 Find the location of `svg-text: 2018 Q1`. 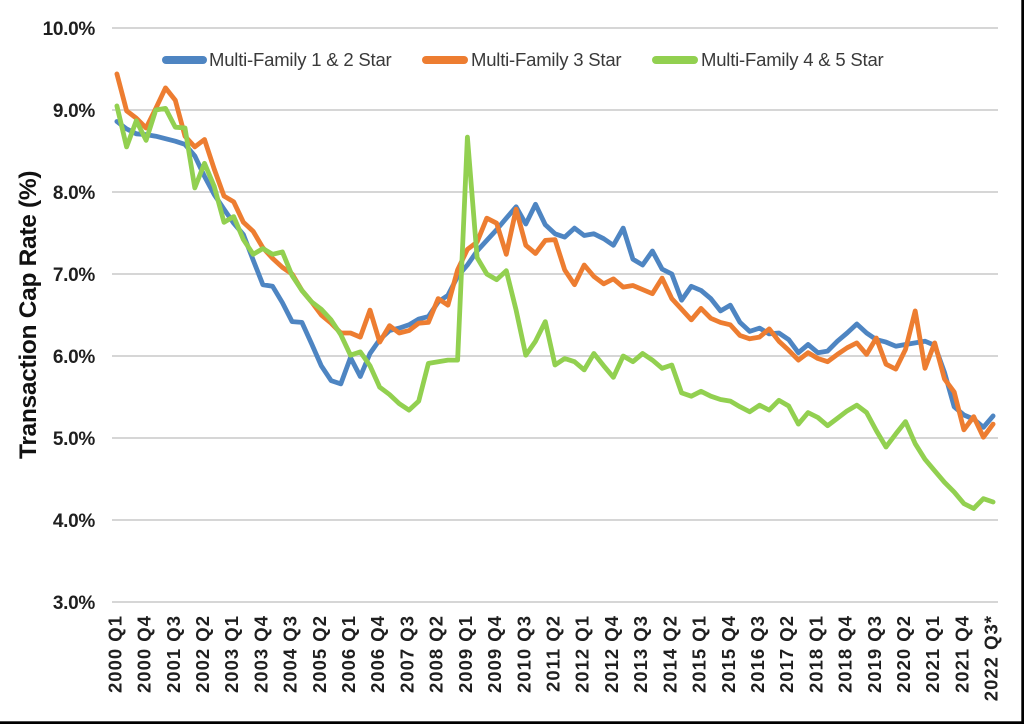

svg-text: 2018 Q1 is located at coordinates (815, 654).